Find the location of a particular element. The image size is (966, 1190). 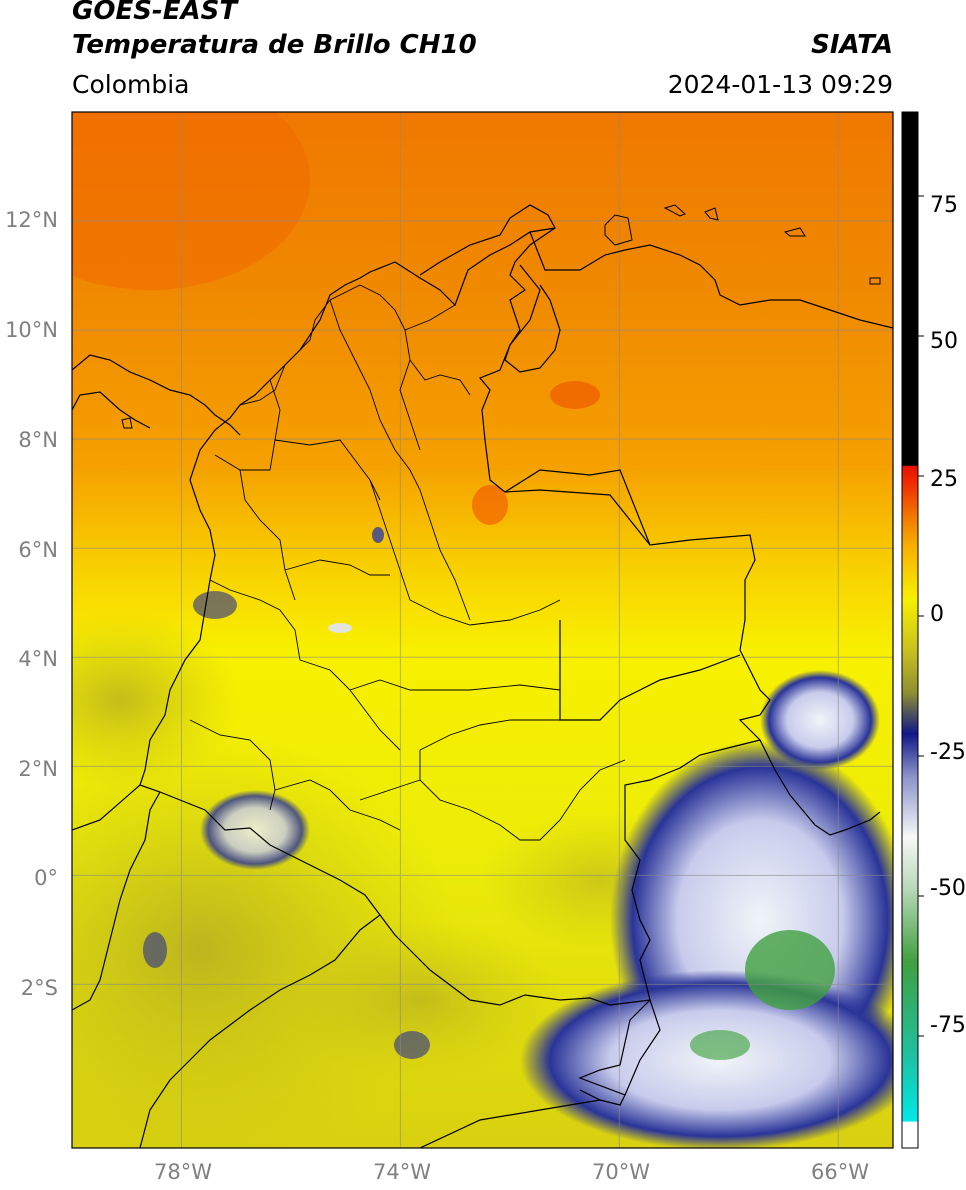

lat-label-0: 0° is located at coordinates (46, 878).